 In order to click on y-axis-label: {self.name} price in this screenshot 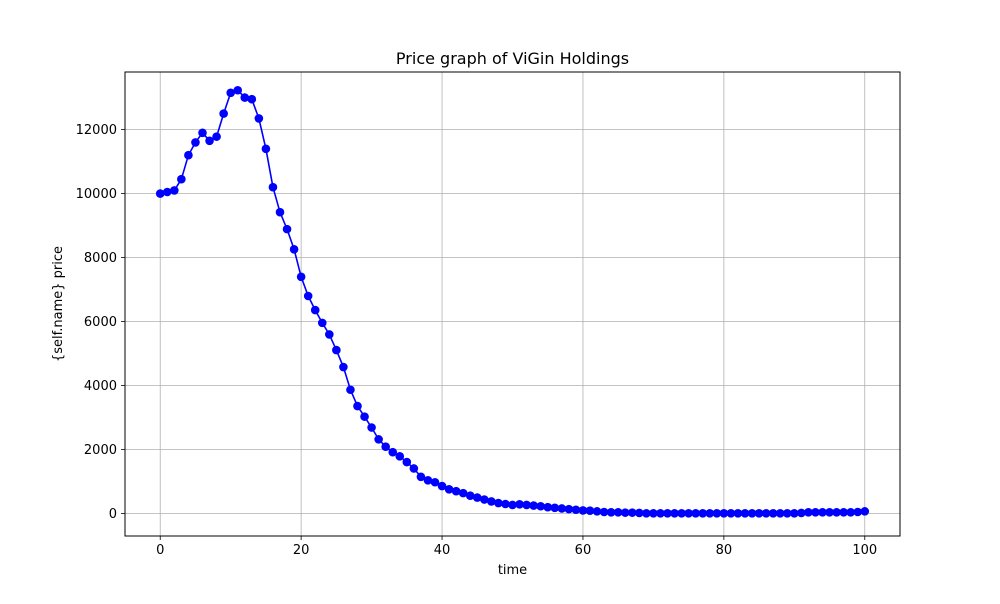, I will do `click(58, 304)`.